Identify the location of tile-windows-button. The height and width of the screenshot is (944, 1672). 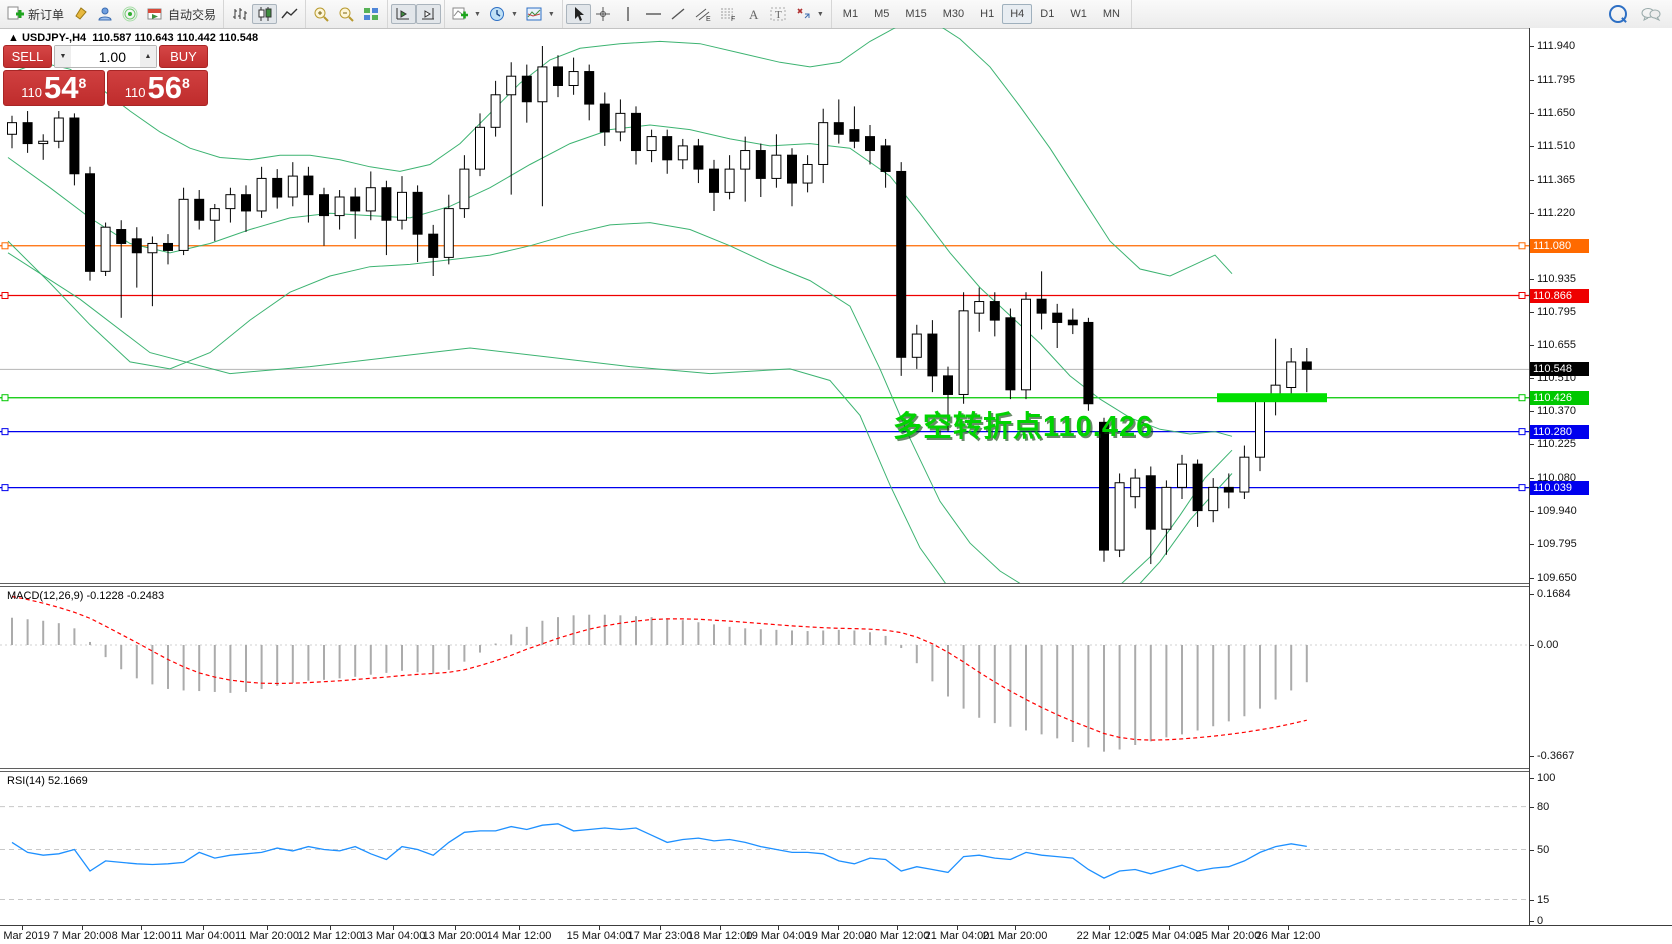
(371, 14).